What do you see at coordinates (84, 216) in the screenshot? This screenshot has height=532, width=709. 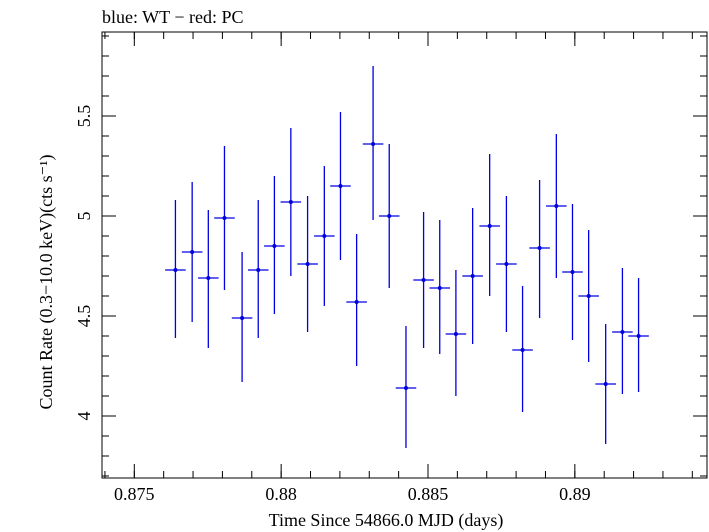 I see `y-tick-label: 5` at bounding box center [84, 216].